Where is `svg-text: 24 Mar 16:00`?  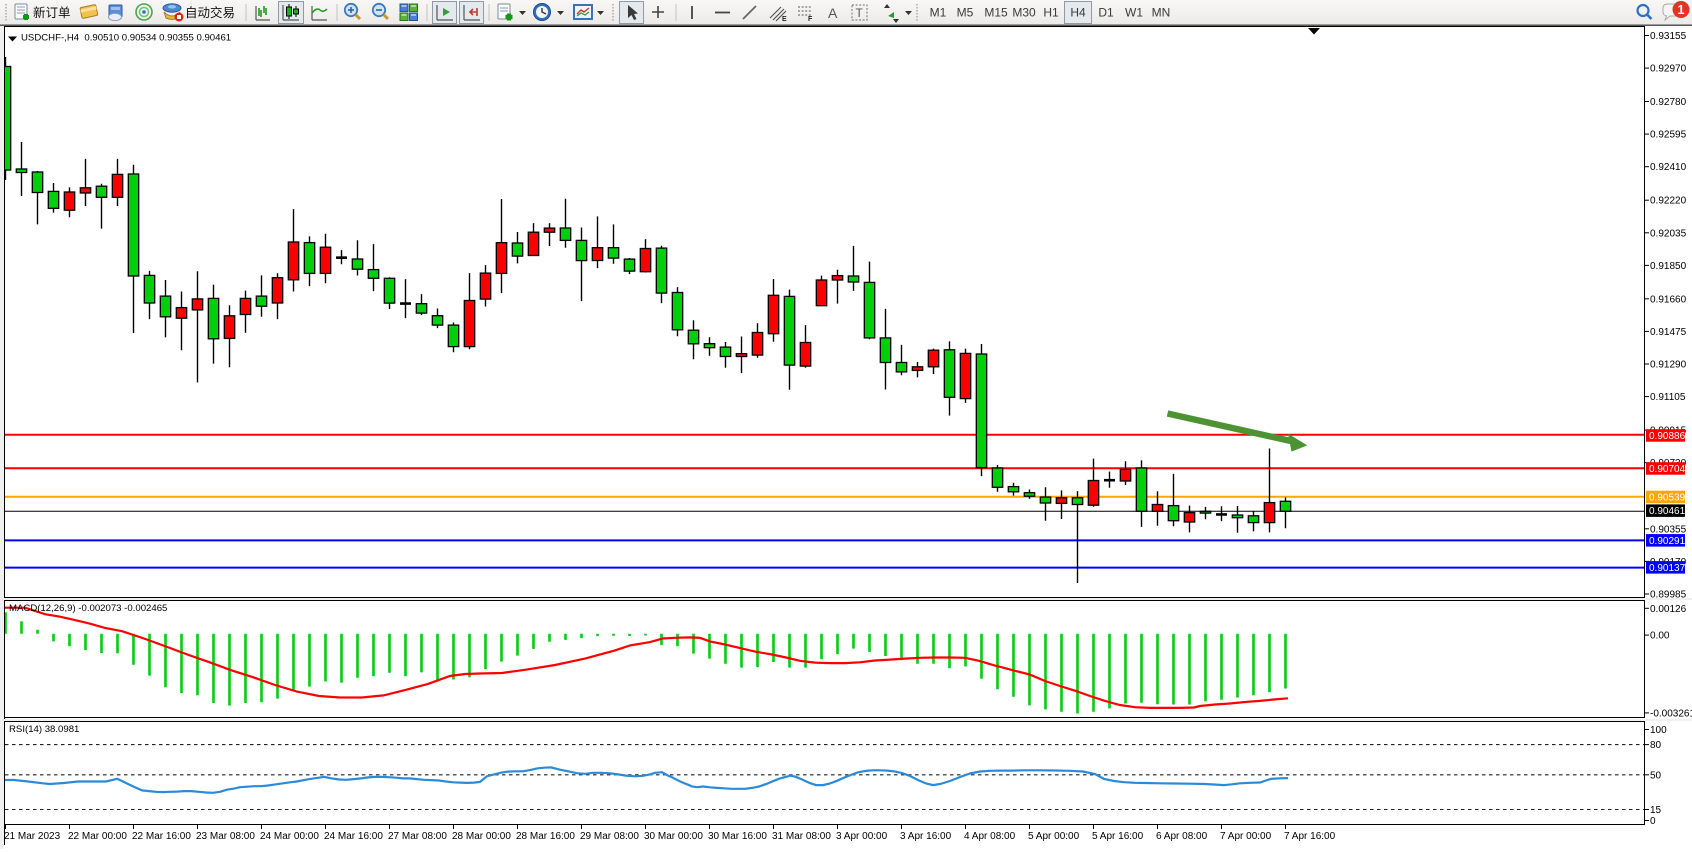
svg-text: 24 Mar 16:00 is located at coordinates (353, 836).